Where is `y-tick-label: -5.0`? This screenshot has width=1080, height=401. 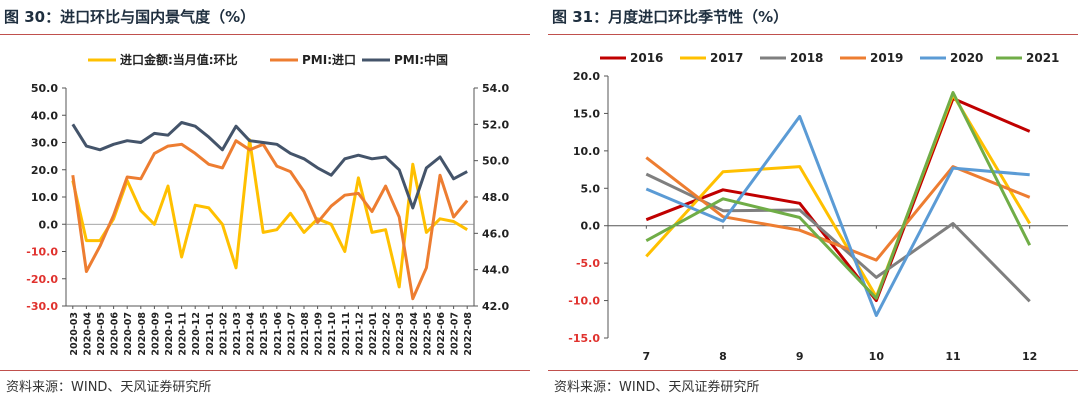 y-tick-label: -5.0 is located at coordinates (588, 263).